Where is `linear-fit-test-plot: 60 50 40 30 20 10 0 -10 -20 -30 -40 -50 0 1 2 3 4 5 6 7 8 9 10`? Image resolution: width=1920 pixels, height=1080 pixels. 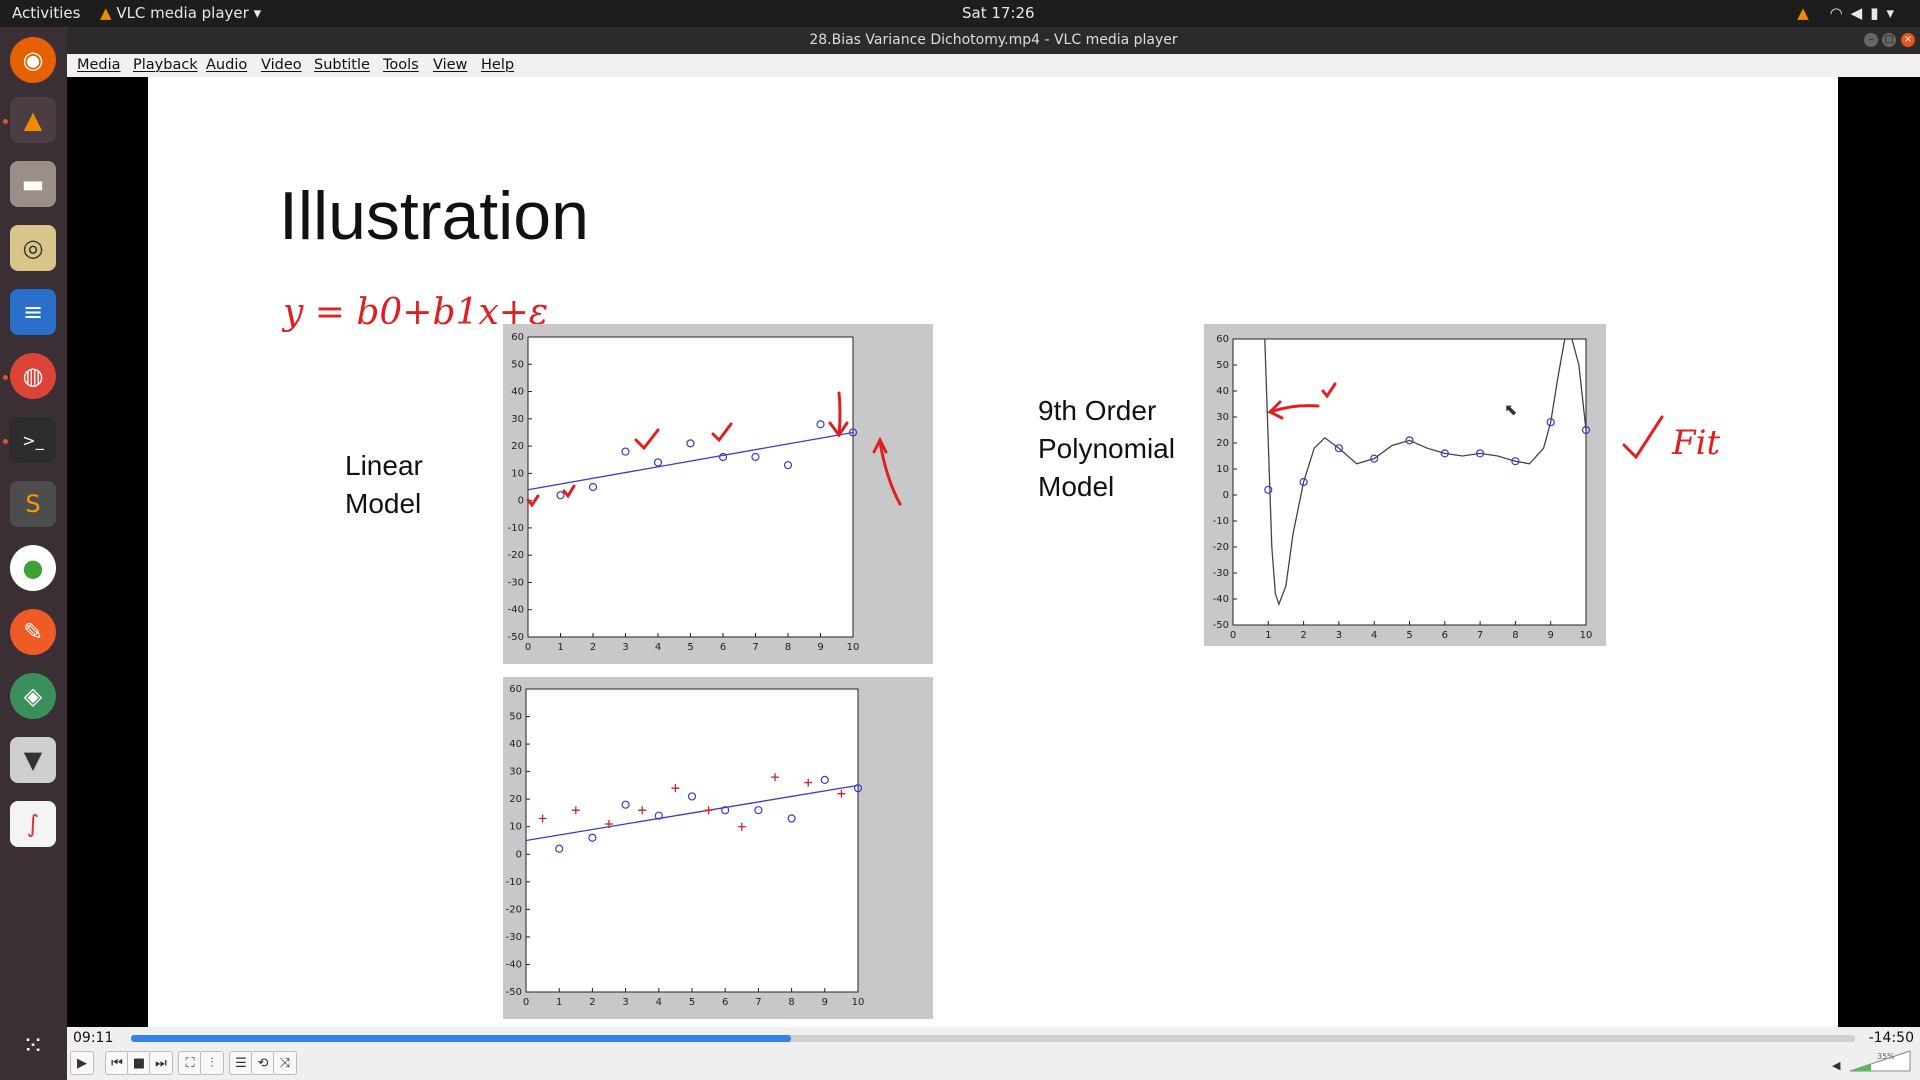 linear-fit-test-plot: 60 50 40 30 20 10 0 -10 -20 -30 -40 -50 0 1 2 3 4 5 6 7 8 9 10 is located at coordinates (718, 848).